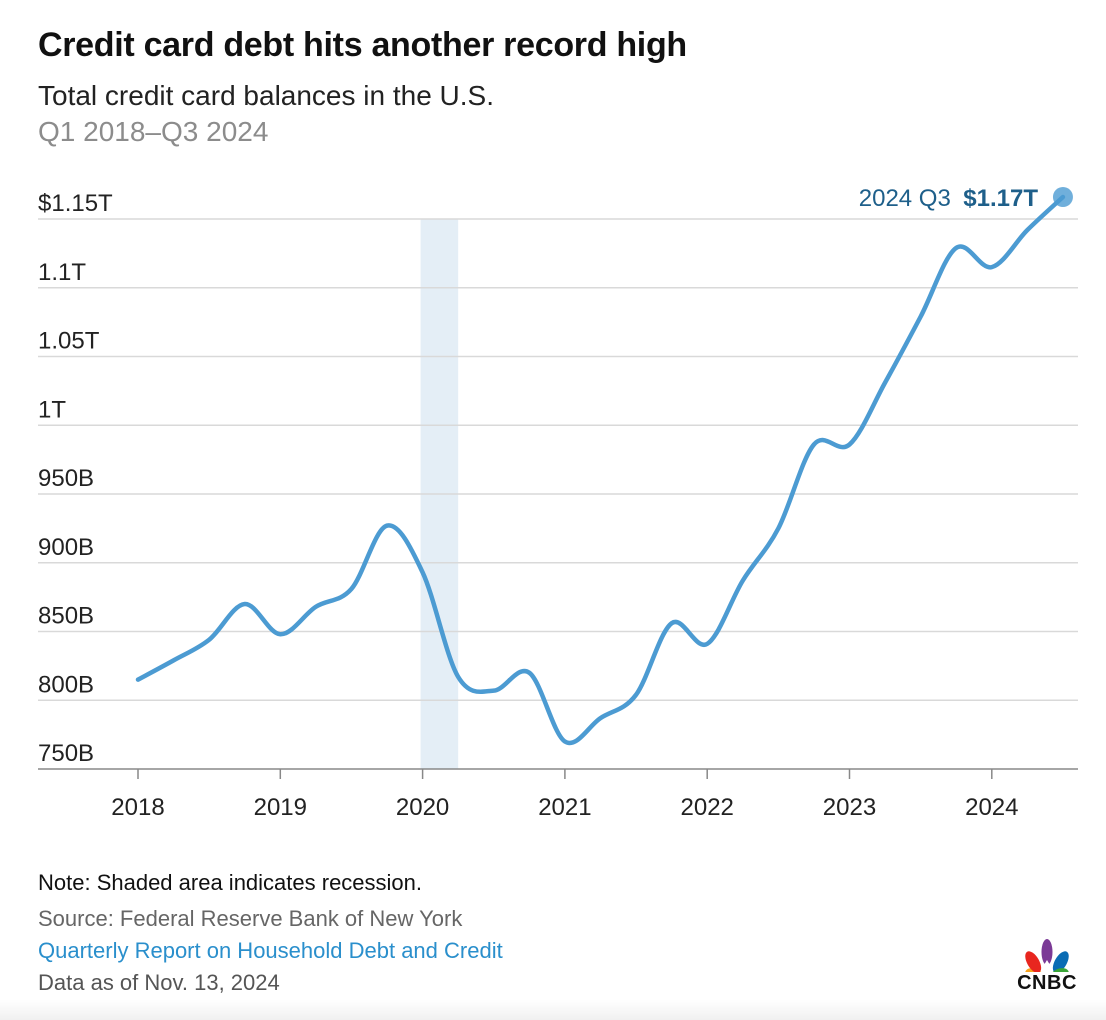  I want to click on y-tick-label: 1T, so click(52, 409).